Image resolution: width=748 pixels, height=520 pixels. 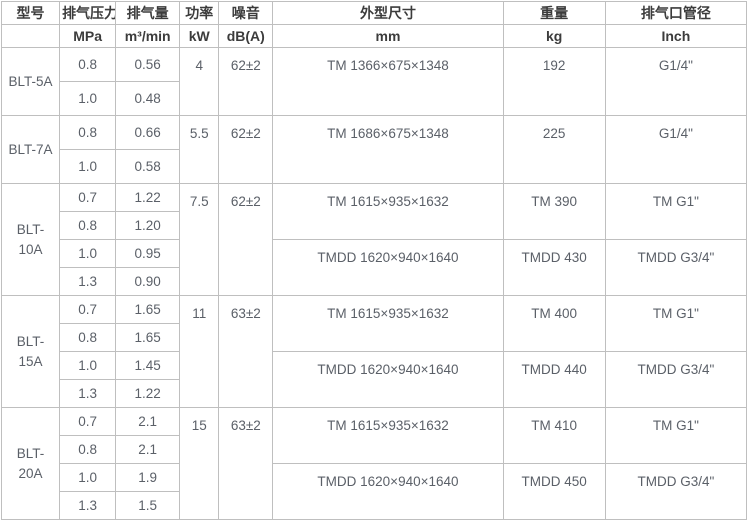 What do you see at coordinates (30, 239) in the screenshot?
I see `model-cell: BLT- 10A` at bounding box center [30, 239].